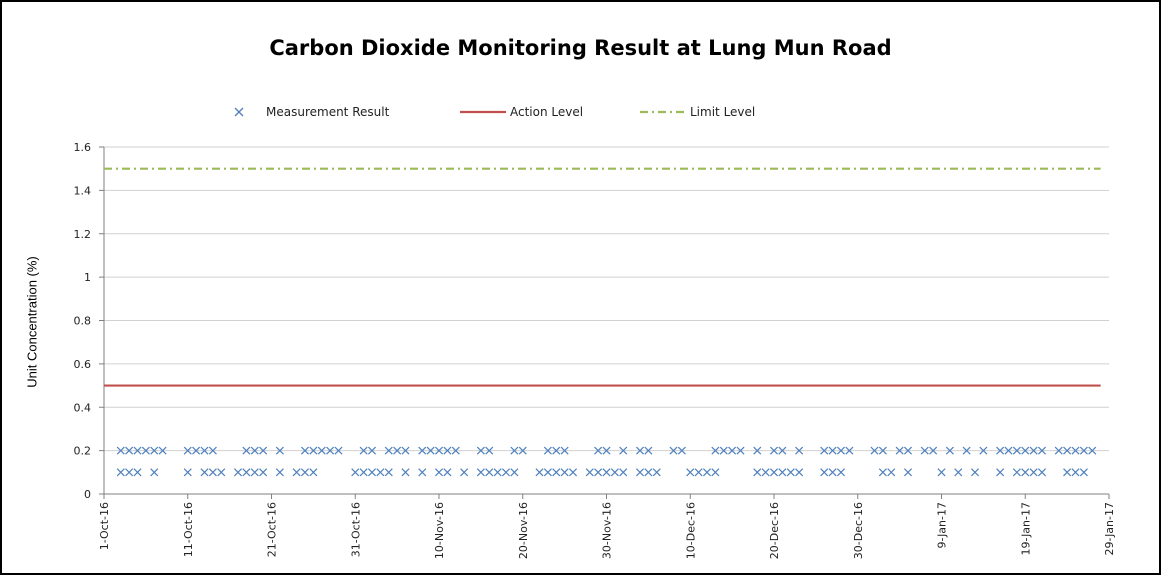 Image resolution: width=1161 pixels, height=575 pixels. I want to click on x-tick-label: 19-Jan-17, so click(1025, 529).